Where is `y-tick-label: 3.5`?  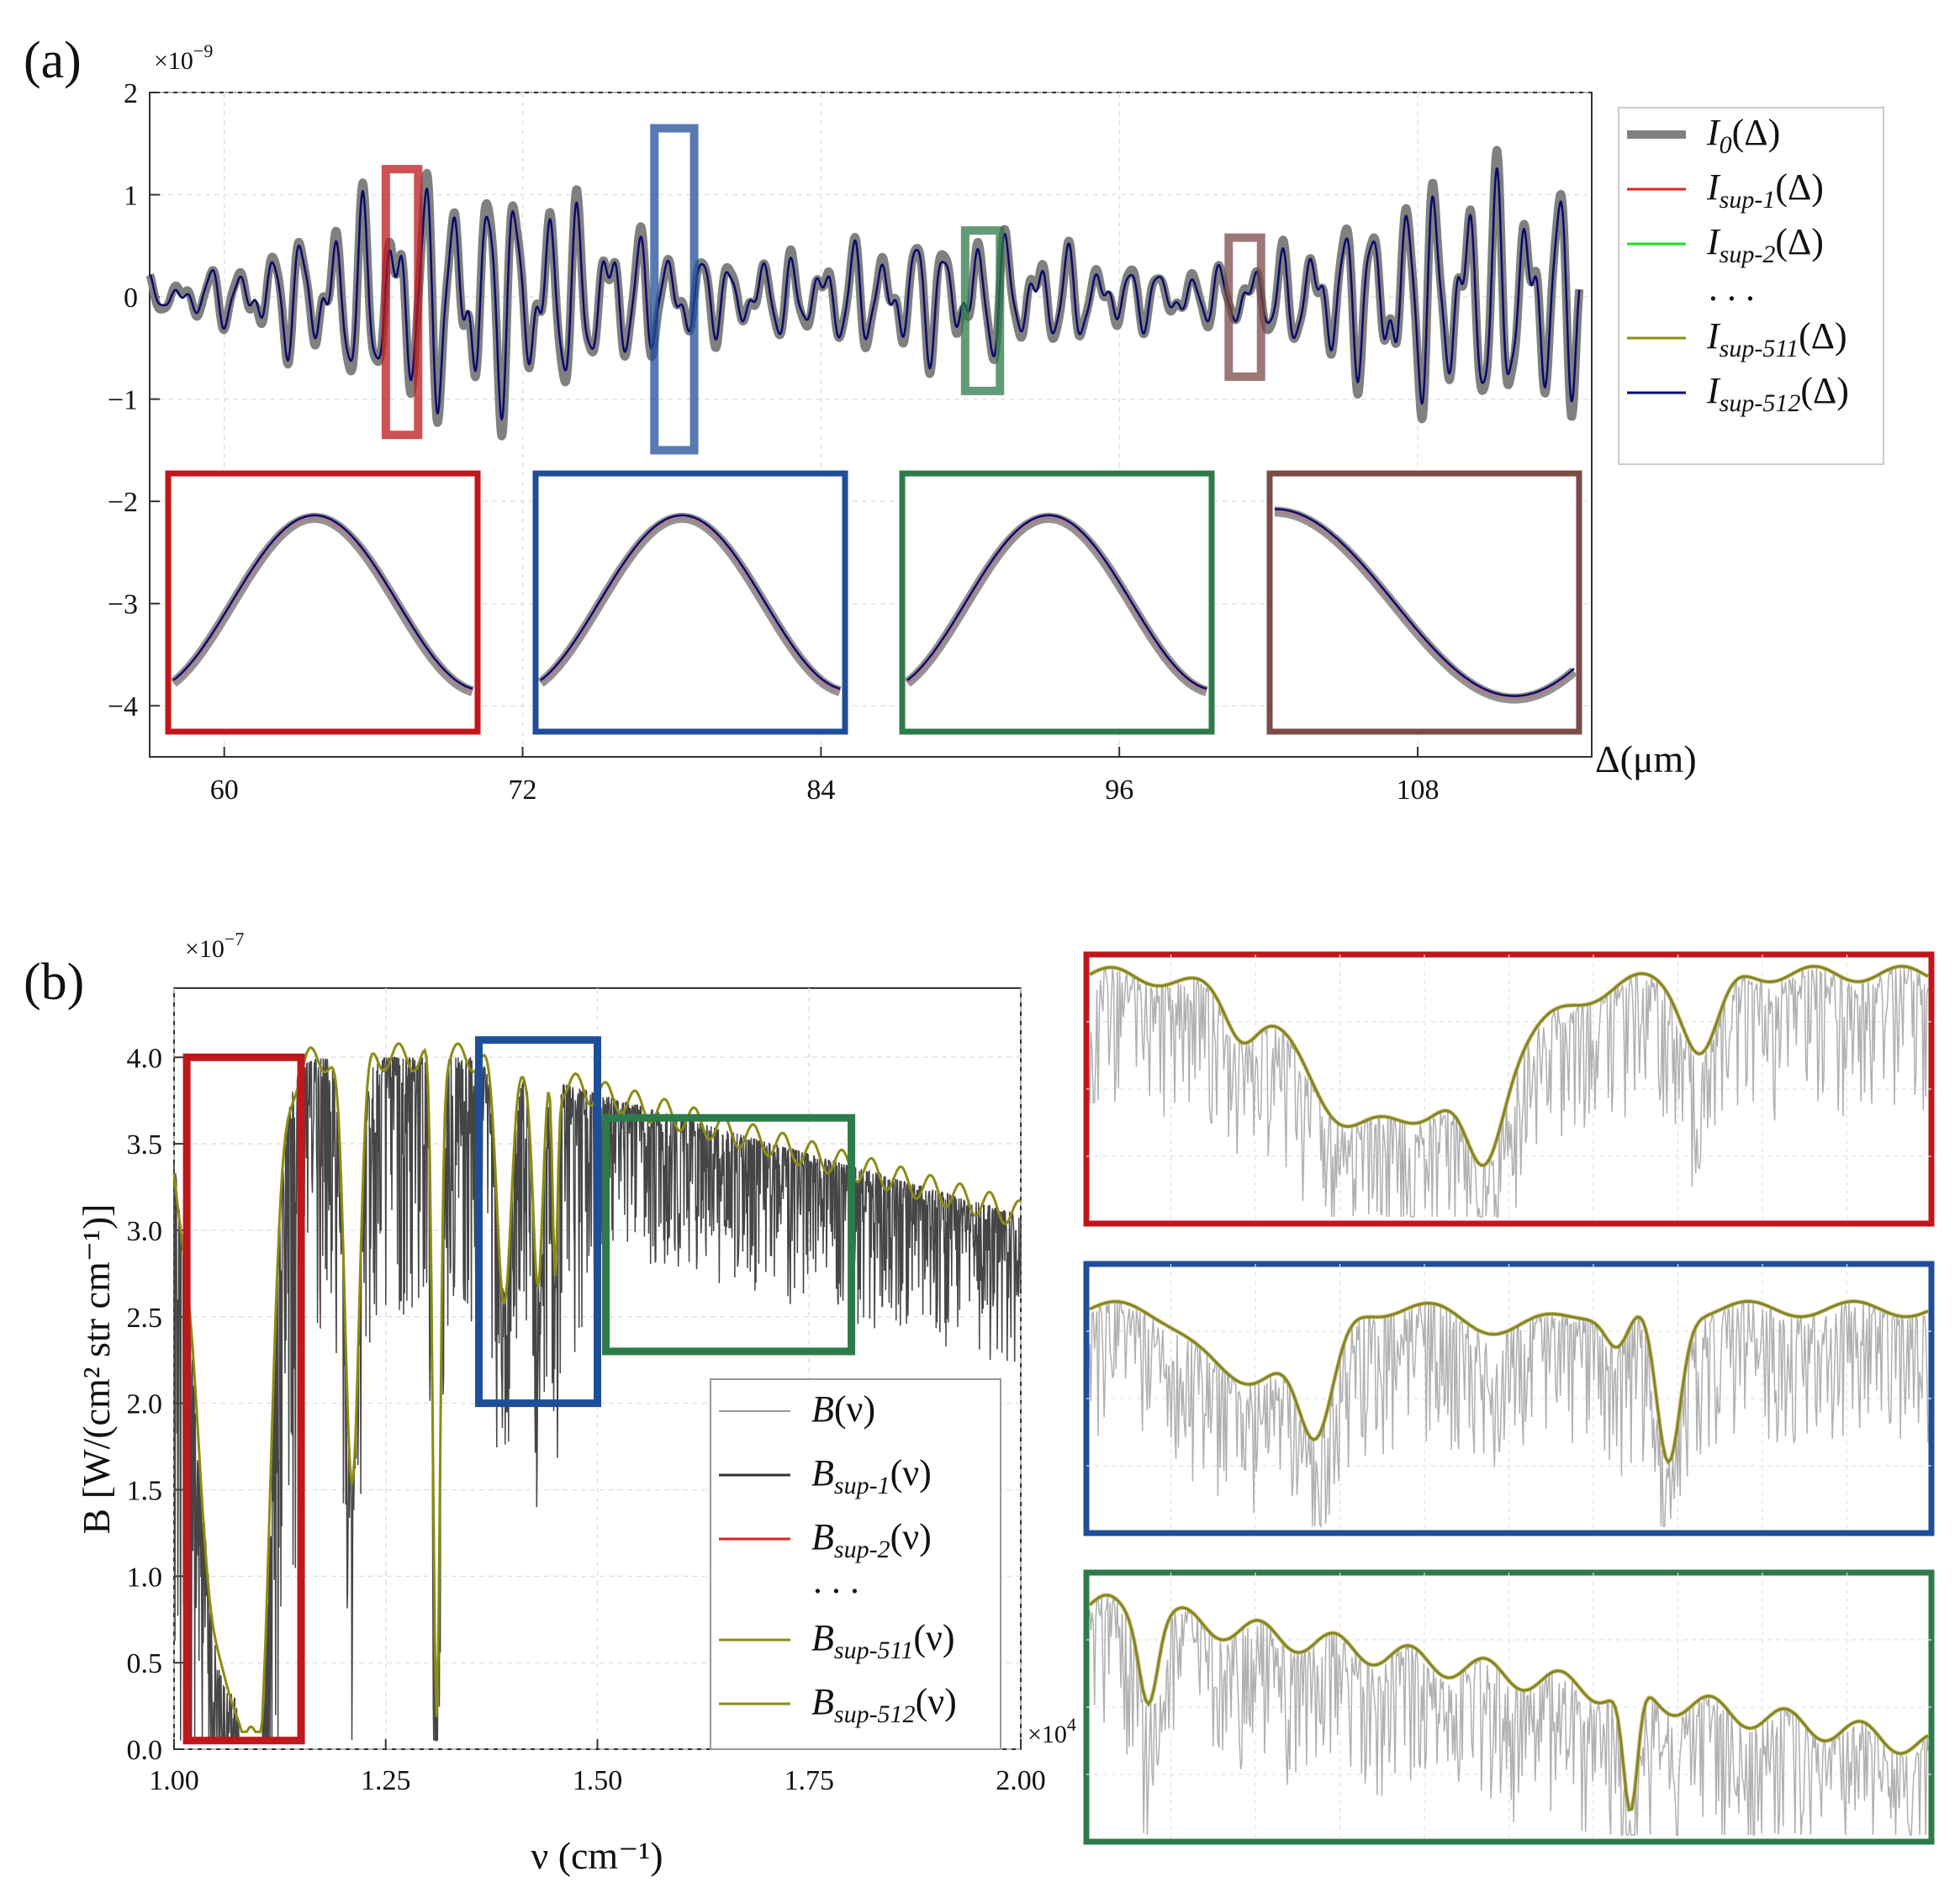 y-tick-label: 3.5 is located at coordinates (145, 1145).